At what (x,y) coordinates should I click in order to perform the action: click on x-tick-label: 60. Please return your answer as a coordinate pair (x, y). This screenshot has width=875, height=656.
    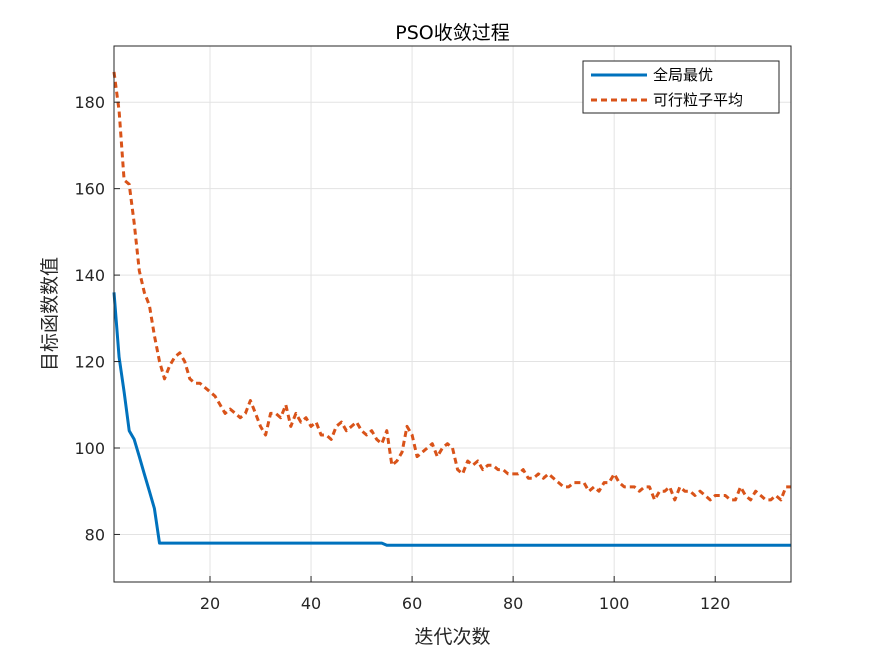
    Looking at the image, I should click on (412, 603).